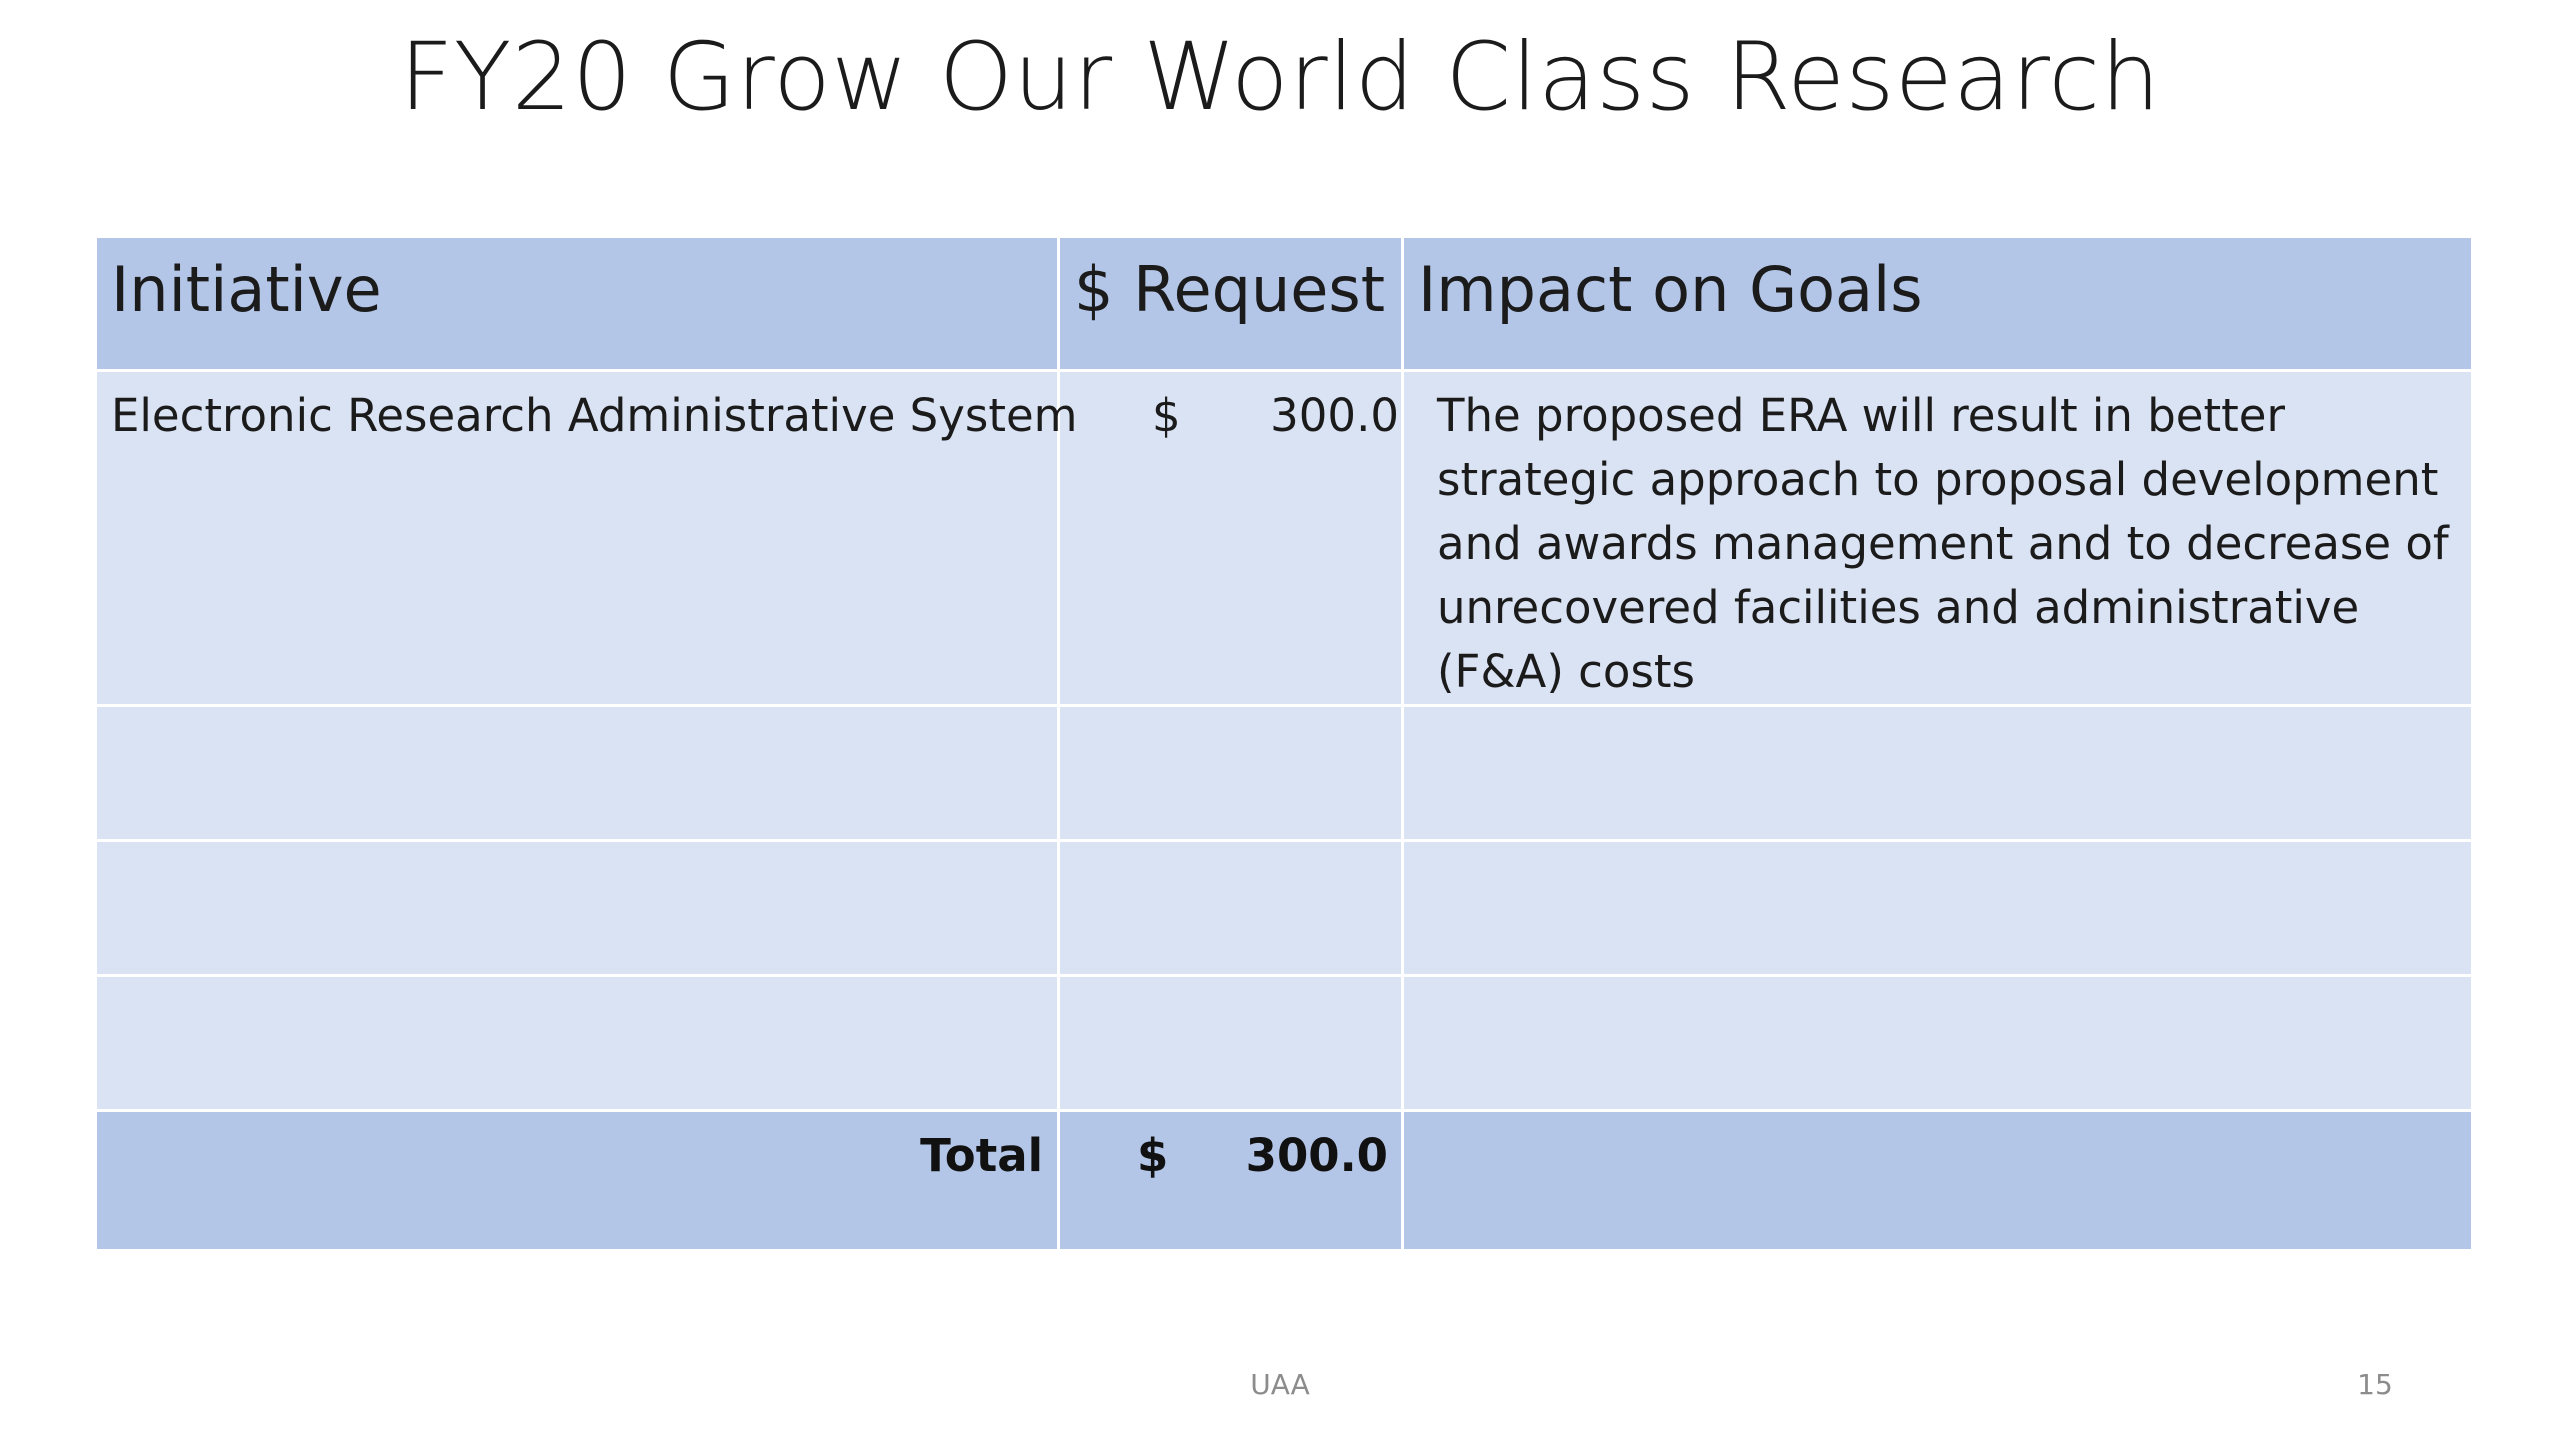 This screenshot has width=2560, height=1440. What do you see at coordinates (1937, 303) in the screenshot?
I see `header-impact: Impact on Goals` at bounding box center [1937, 303].